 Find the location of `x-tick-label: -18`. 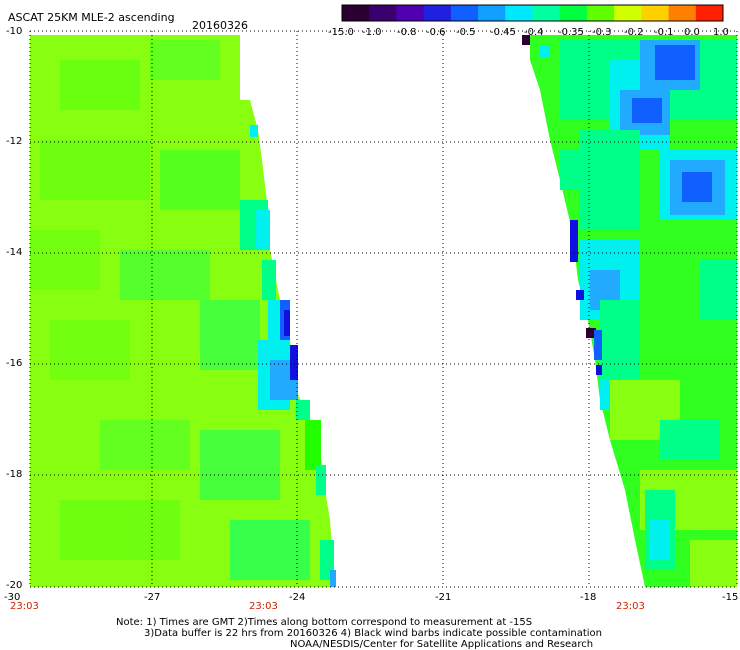

x-tick-label: -18 is located at coordinates (588, 597).